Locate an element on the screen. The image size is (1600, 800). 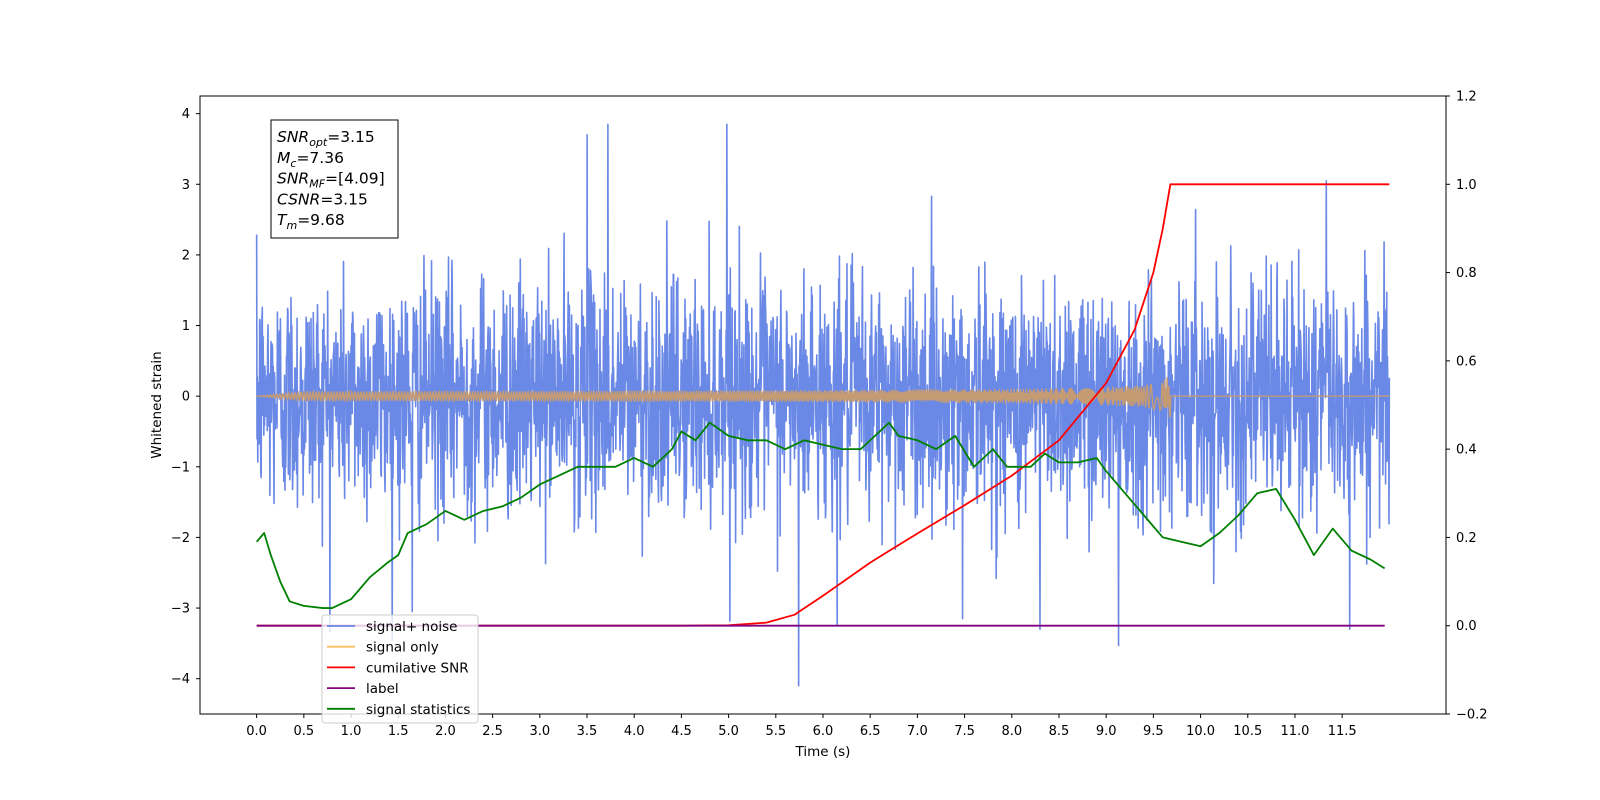
y-left-tick-label: 1 is located at coordinates (186, 326).